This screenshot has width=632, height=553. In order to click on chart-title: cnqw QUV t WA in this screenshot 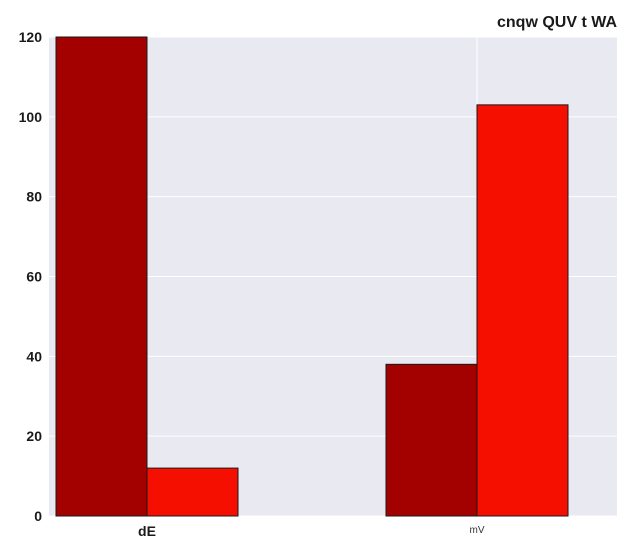, I will do `click(557, 22)`.